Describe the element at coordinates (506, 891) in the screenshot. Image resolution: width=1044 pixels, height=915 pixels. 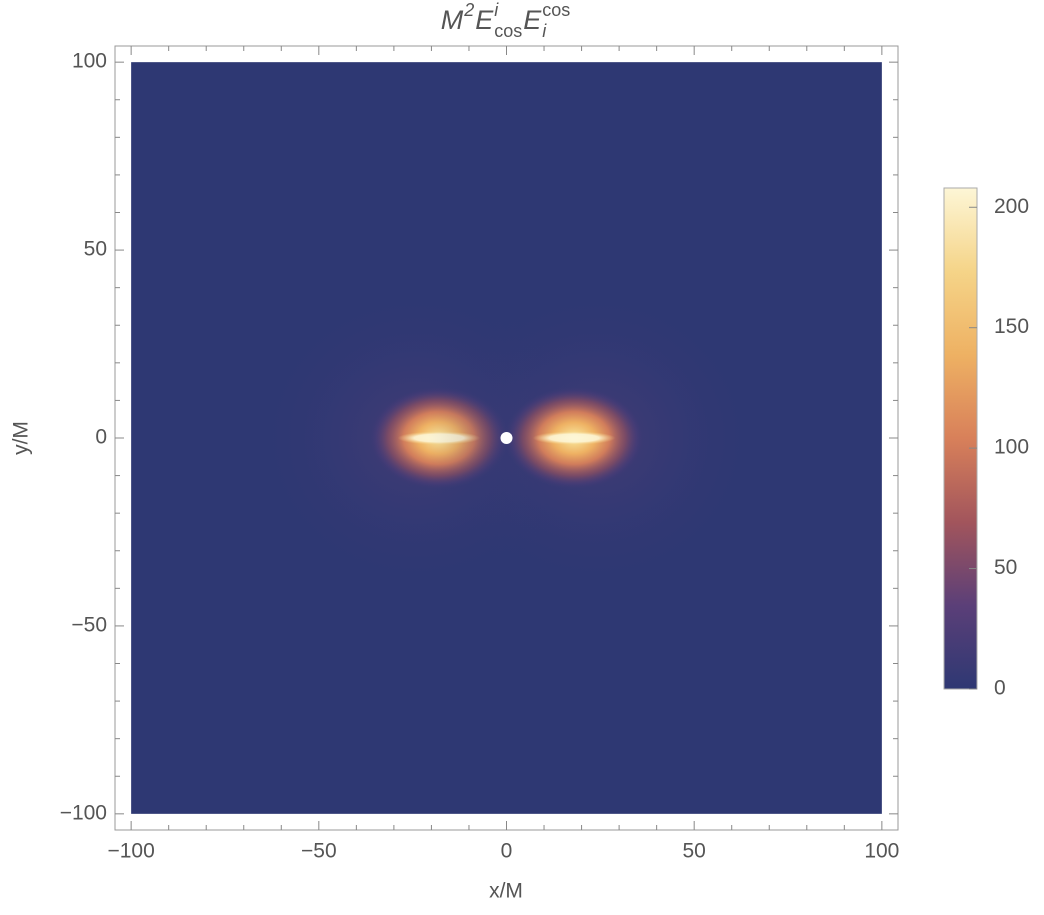
I see `x-axis-label: x/M` at that location.